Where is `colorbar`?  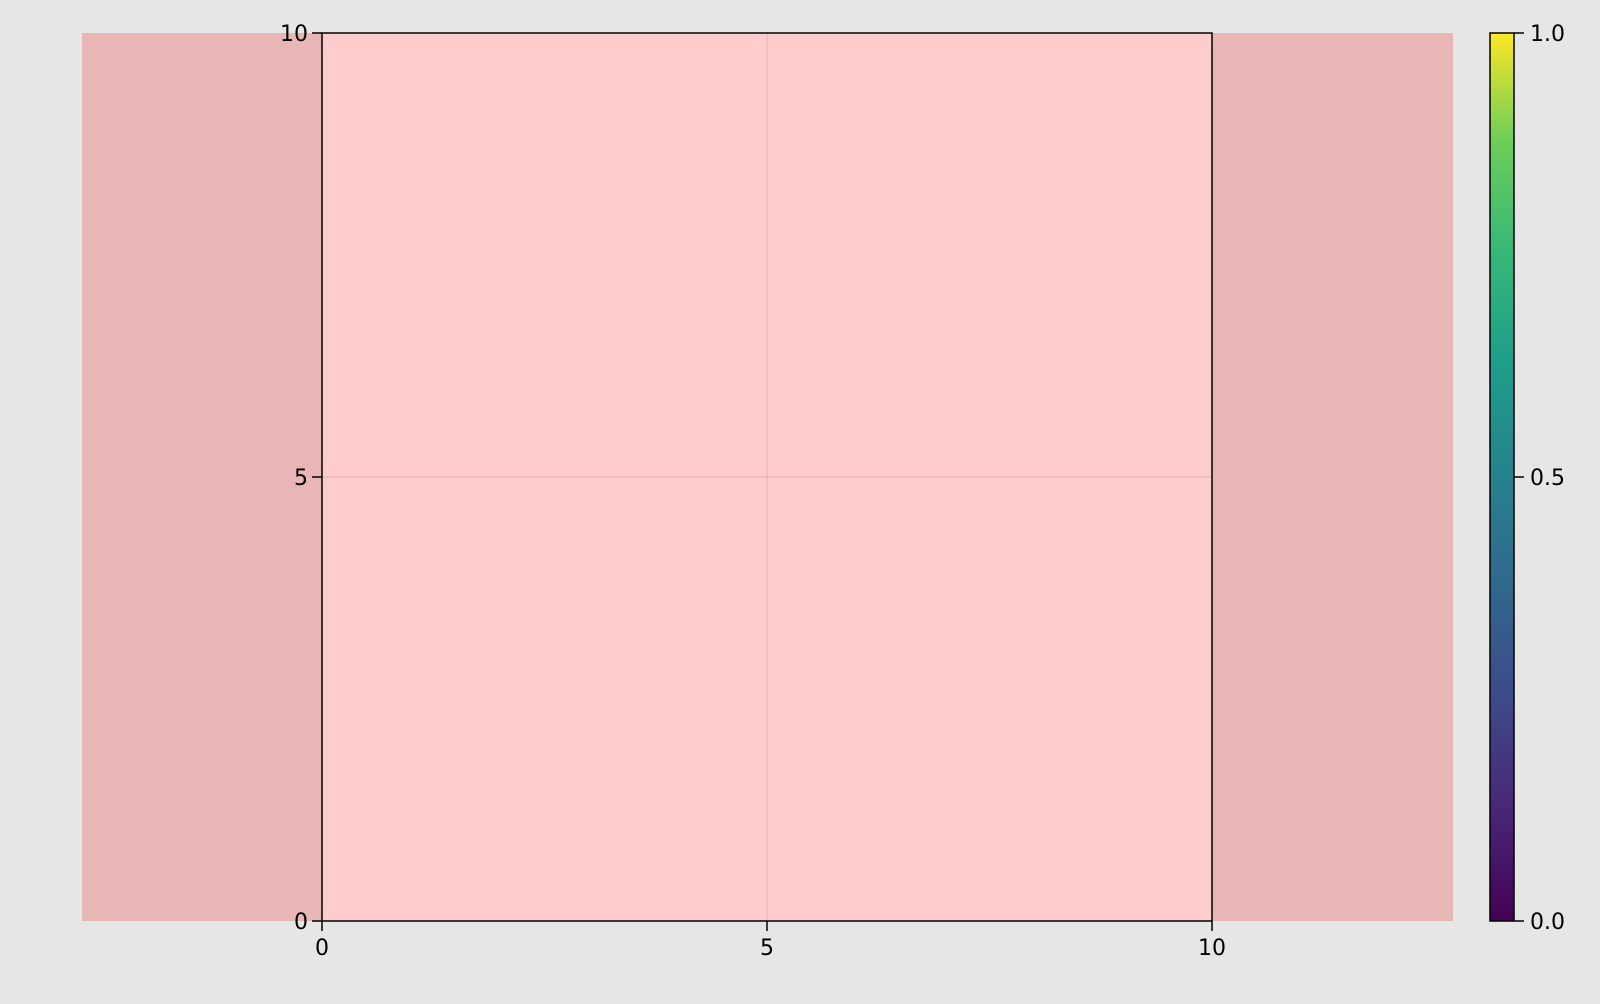
colorbar is located at coordinates (1502, 477).